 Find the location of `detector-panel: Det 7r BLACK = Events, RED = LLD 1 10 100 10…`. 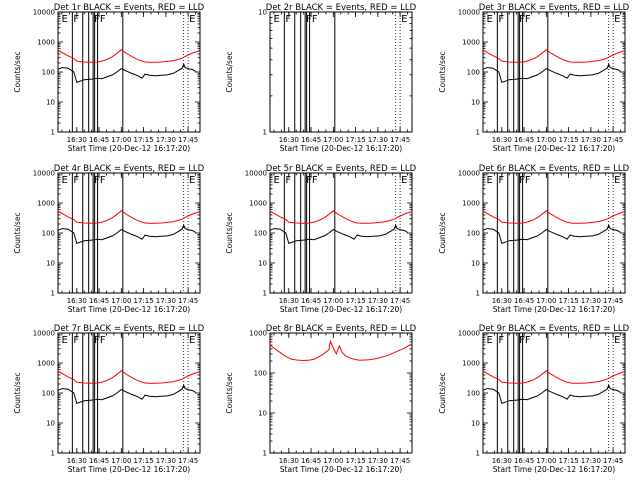

detector-panel: Det 7r BLACK = Events, RED = LLD 1 10 100 10… is located at coordinates (109, 399).